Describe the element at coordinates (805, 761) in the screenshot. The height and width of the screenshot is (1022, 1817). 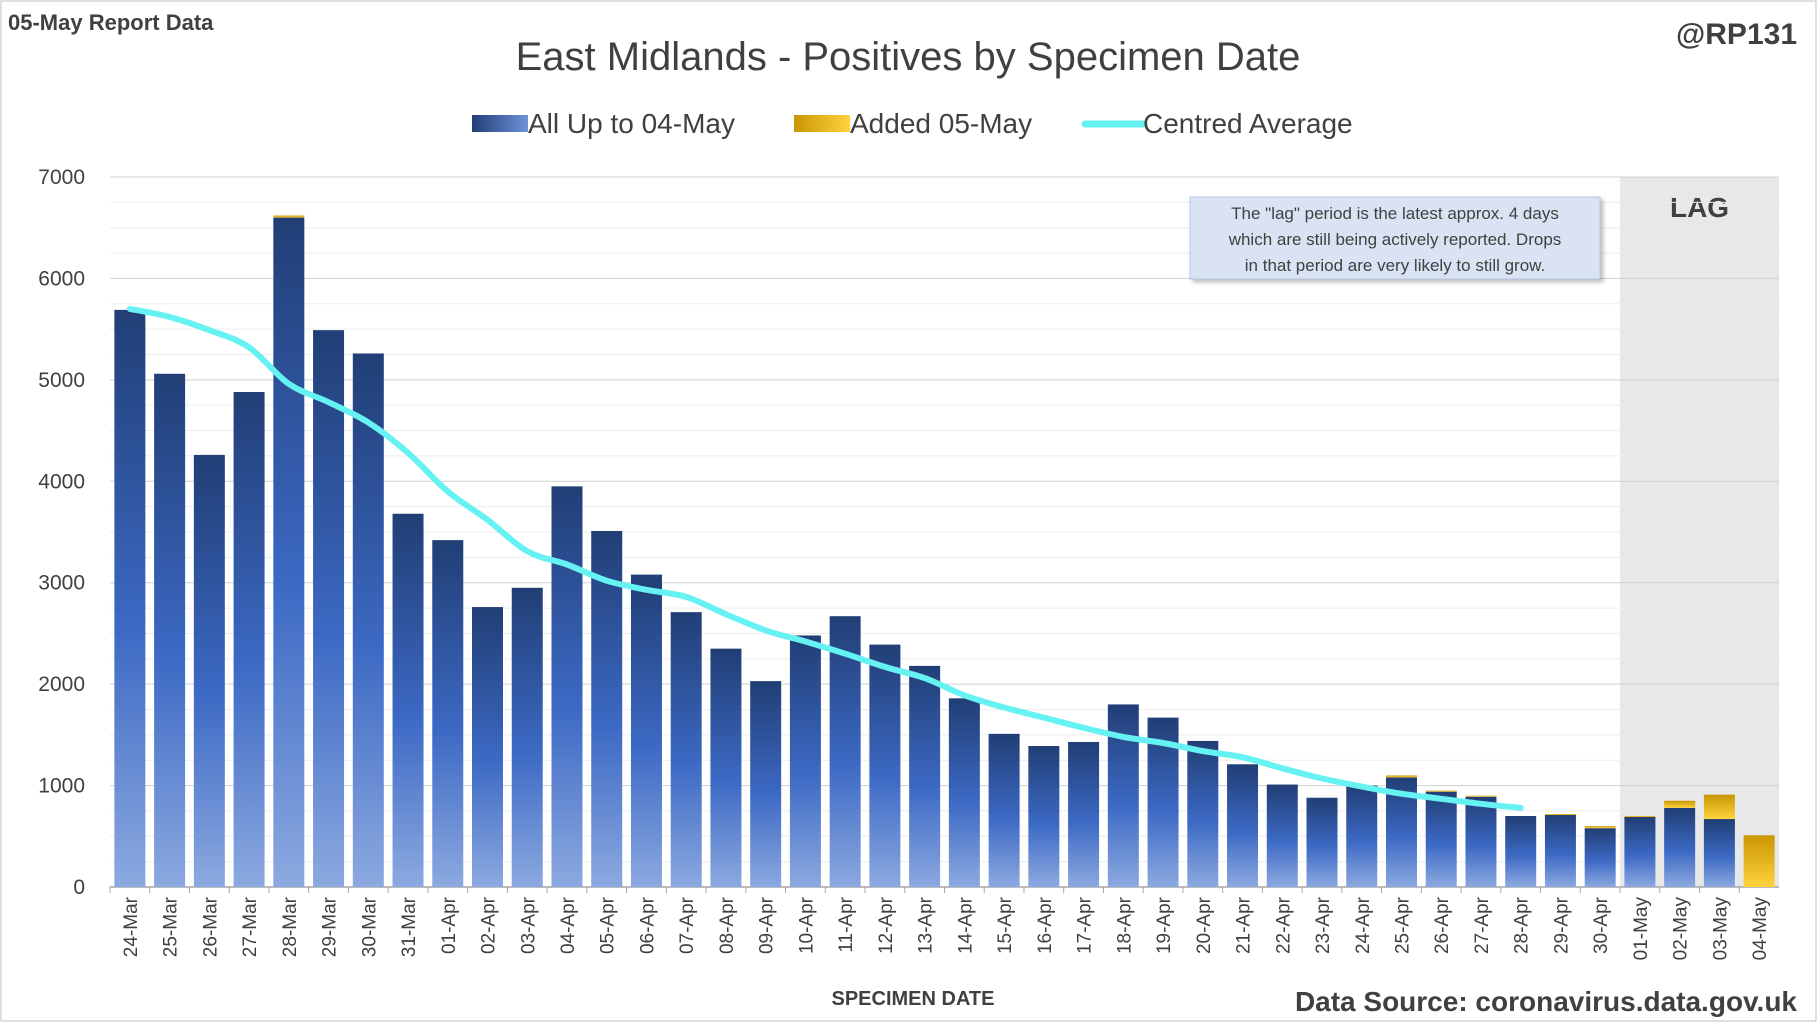
I see `bar-all-10-Apr` at that location.